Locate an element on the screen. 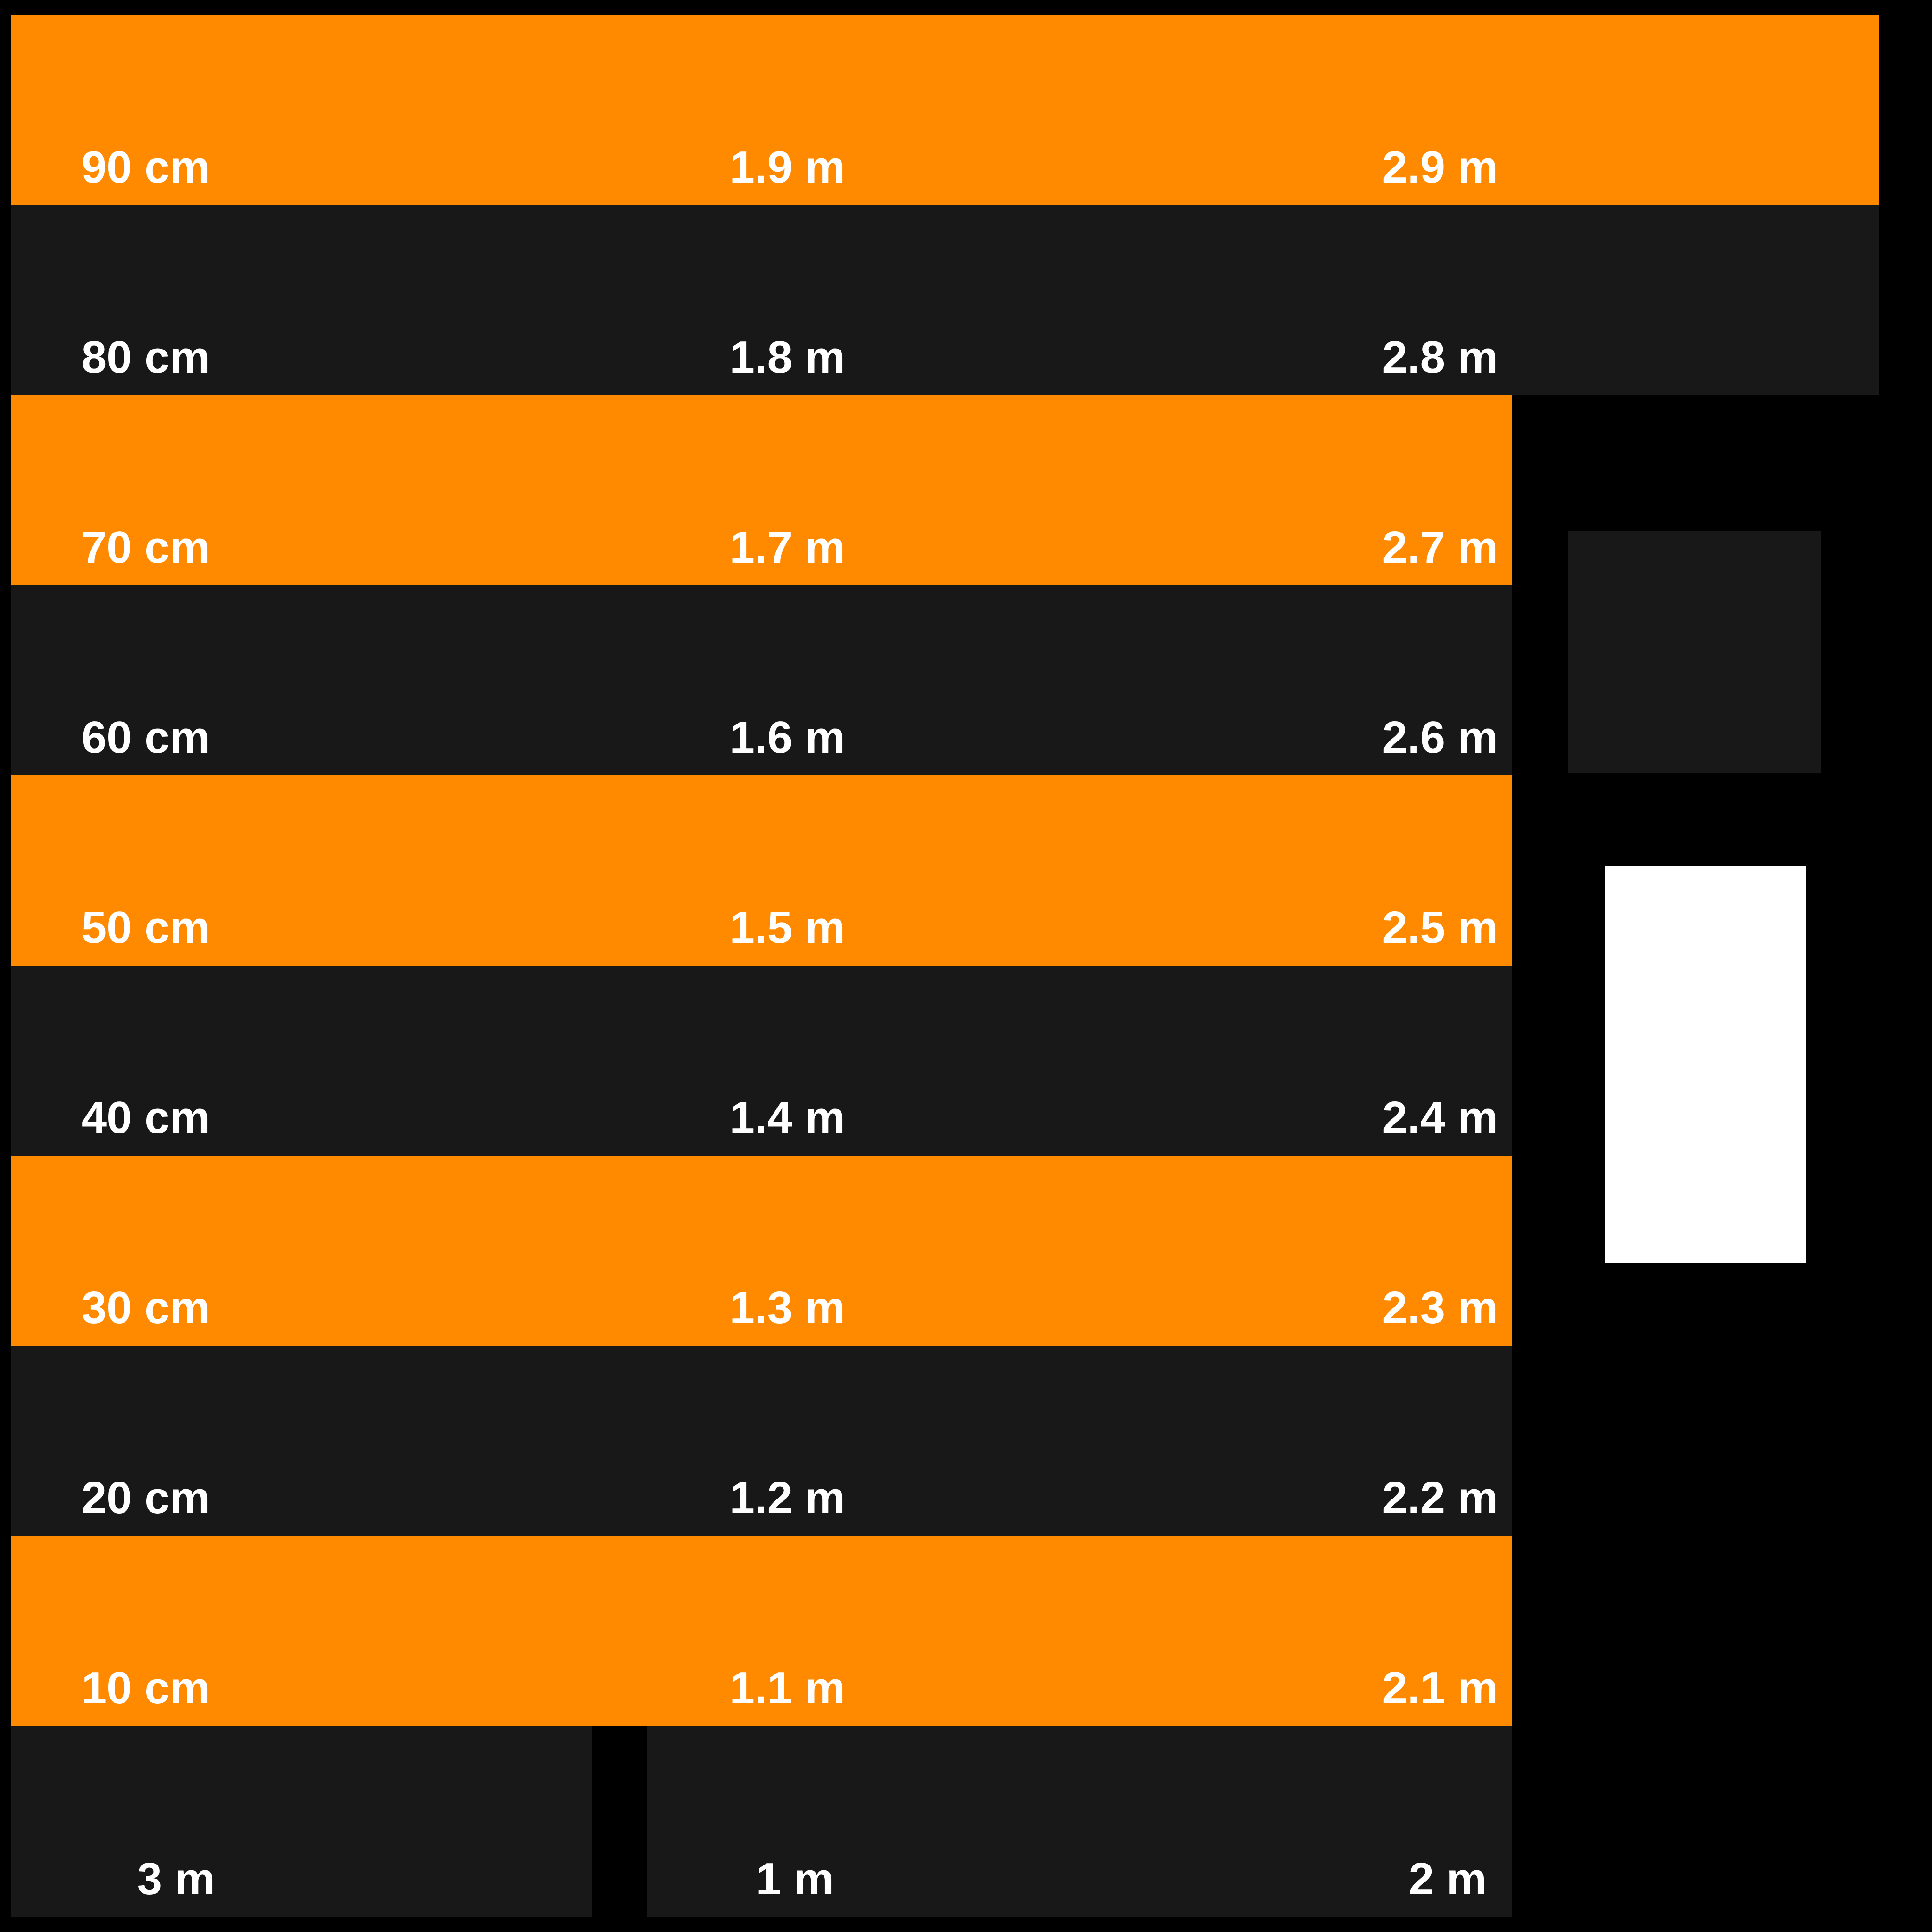 The image size is (1932, 1932). scale-band-50cm: 50 cm 1.5 m 2.5 m is located at coordinates (762, 871).